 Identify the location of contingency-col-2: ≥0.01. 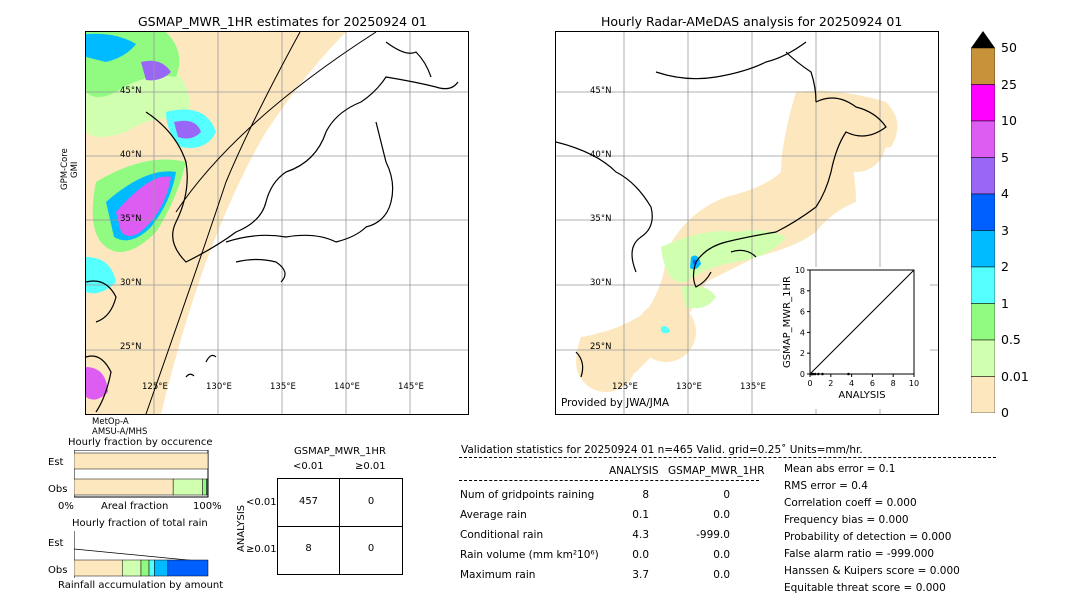
(370, 466).